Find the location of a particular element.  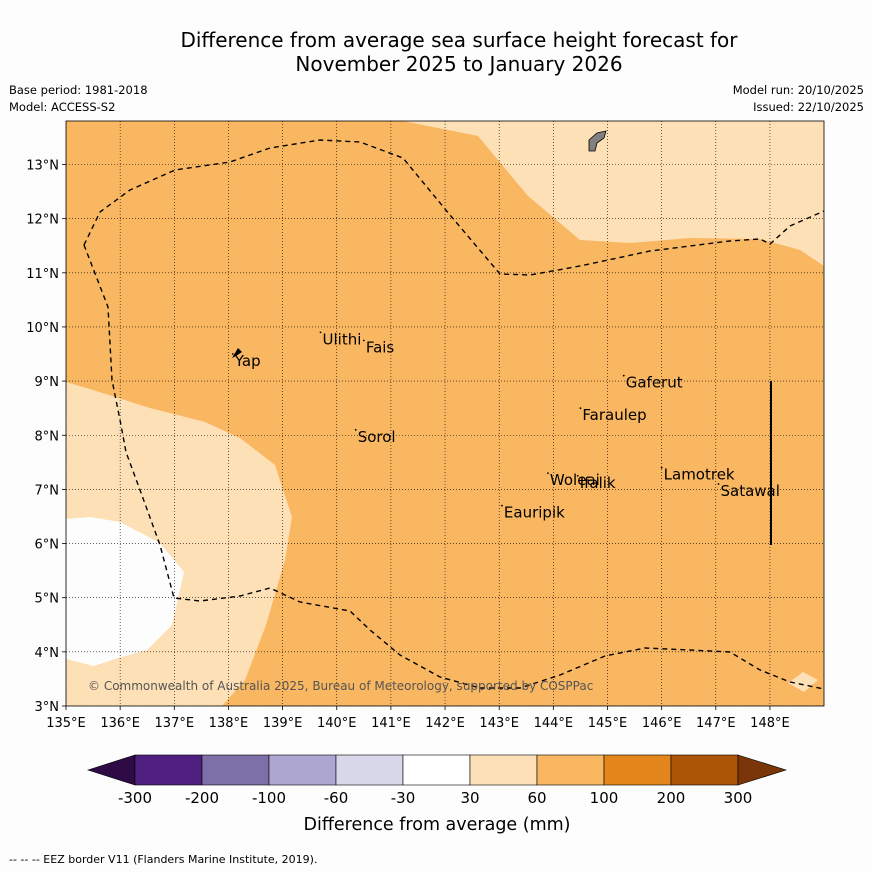

lon-tick-label: 148°E is located at coordinates (770, 723).